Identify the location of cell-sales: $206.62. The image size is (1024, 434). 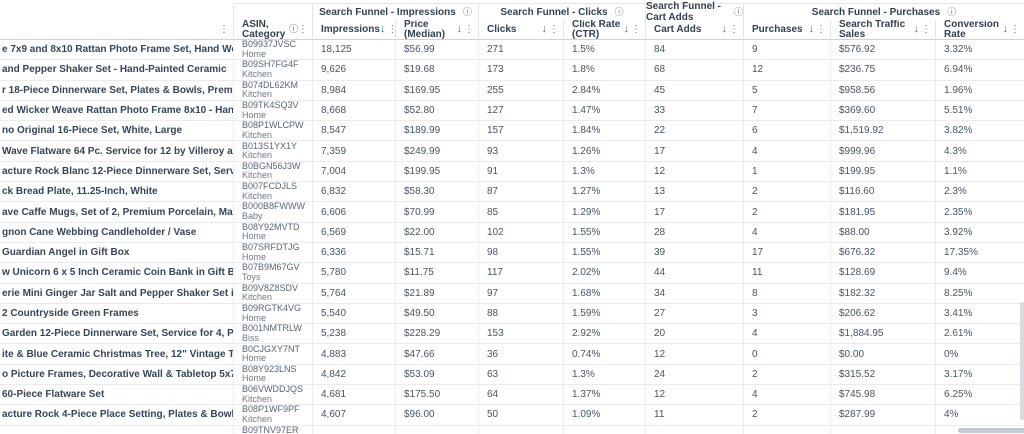
(882, 313).